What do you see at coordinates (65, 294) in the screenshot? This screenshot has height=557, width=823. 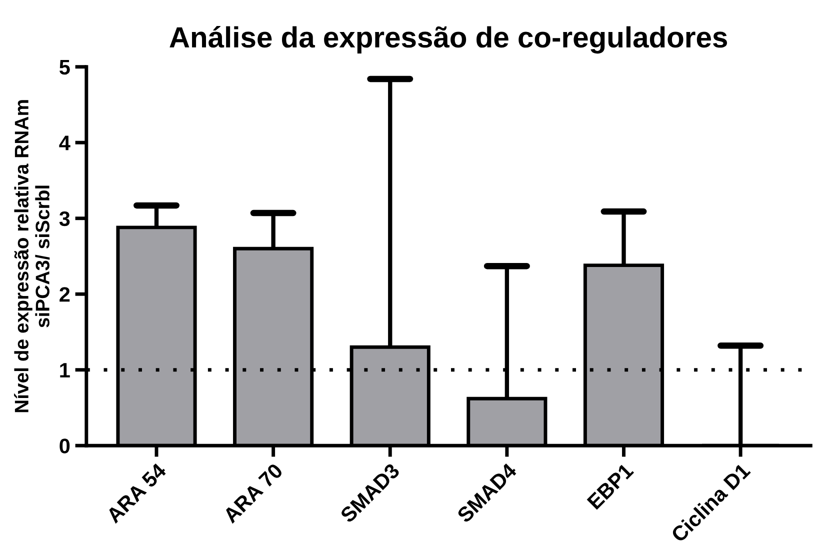 I see `y-tick-label: 2` at bounding box center [65, 294].